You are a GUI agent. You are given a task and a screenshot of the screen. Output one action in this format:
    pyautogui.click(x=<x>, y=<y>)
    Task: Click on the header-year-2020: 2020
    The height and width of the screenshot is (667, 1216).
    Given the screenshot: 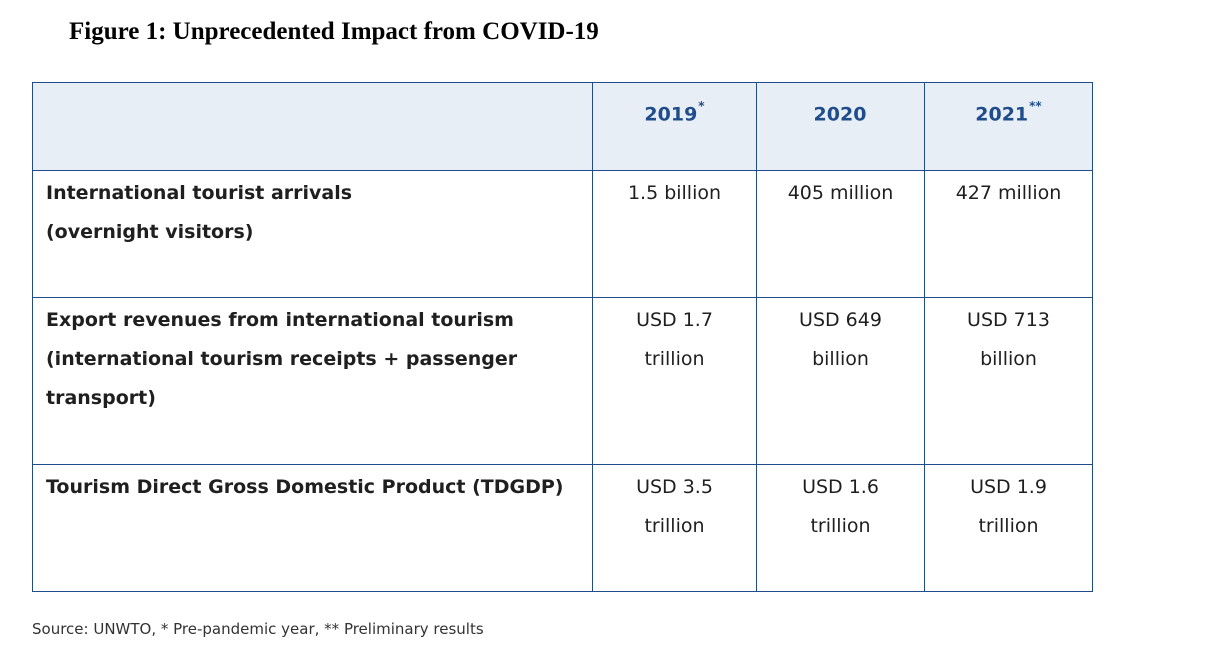 What is the action you would take?
    pyautogui.click(x=840, y=126)
    